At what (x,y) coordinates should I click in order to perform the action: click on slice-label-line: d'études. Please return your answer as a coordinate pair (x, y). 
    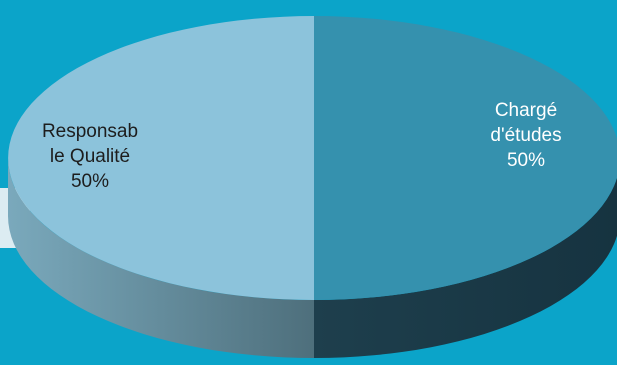
    Looking at the image, I should click on (526, 135).